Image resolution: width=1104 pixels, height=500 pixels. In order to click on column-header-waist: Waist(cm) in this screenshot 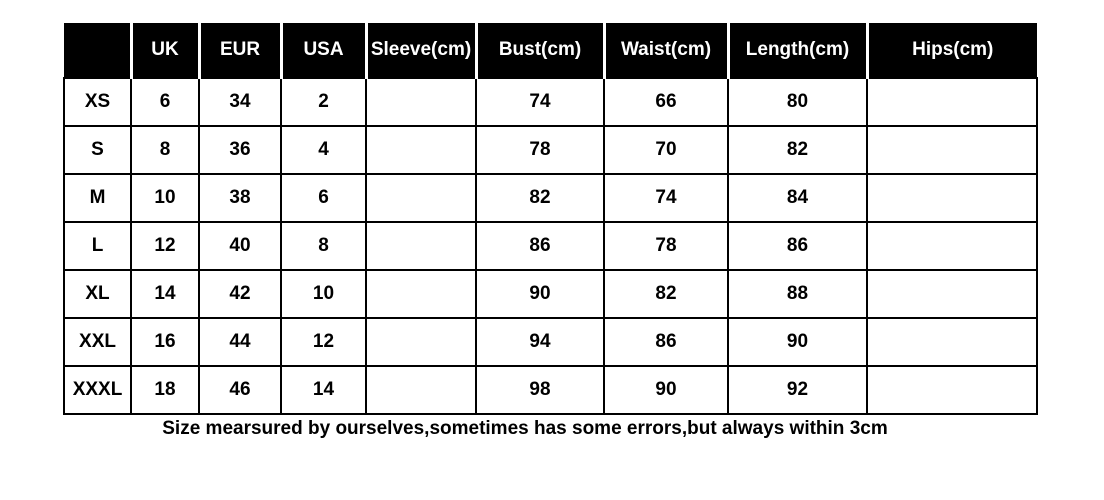, I will do `click(665, 50)`.